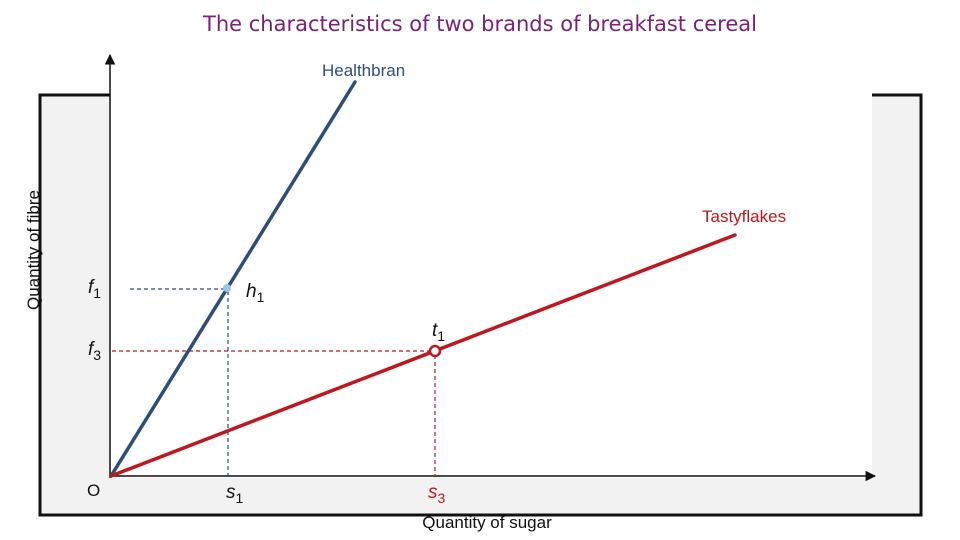 Image resolution: width=960 pixels, height=540 pixels. I want to click on h1-letter: h, so click(251, 291).